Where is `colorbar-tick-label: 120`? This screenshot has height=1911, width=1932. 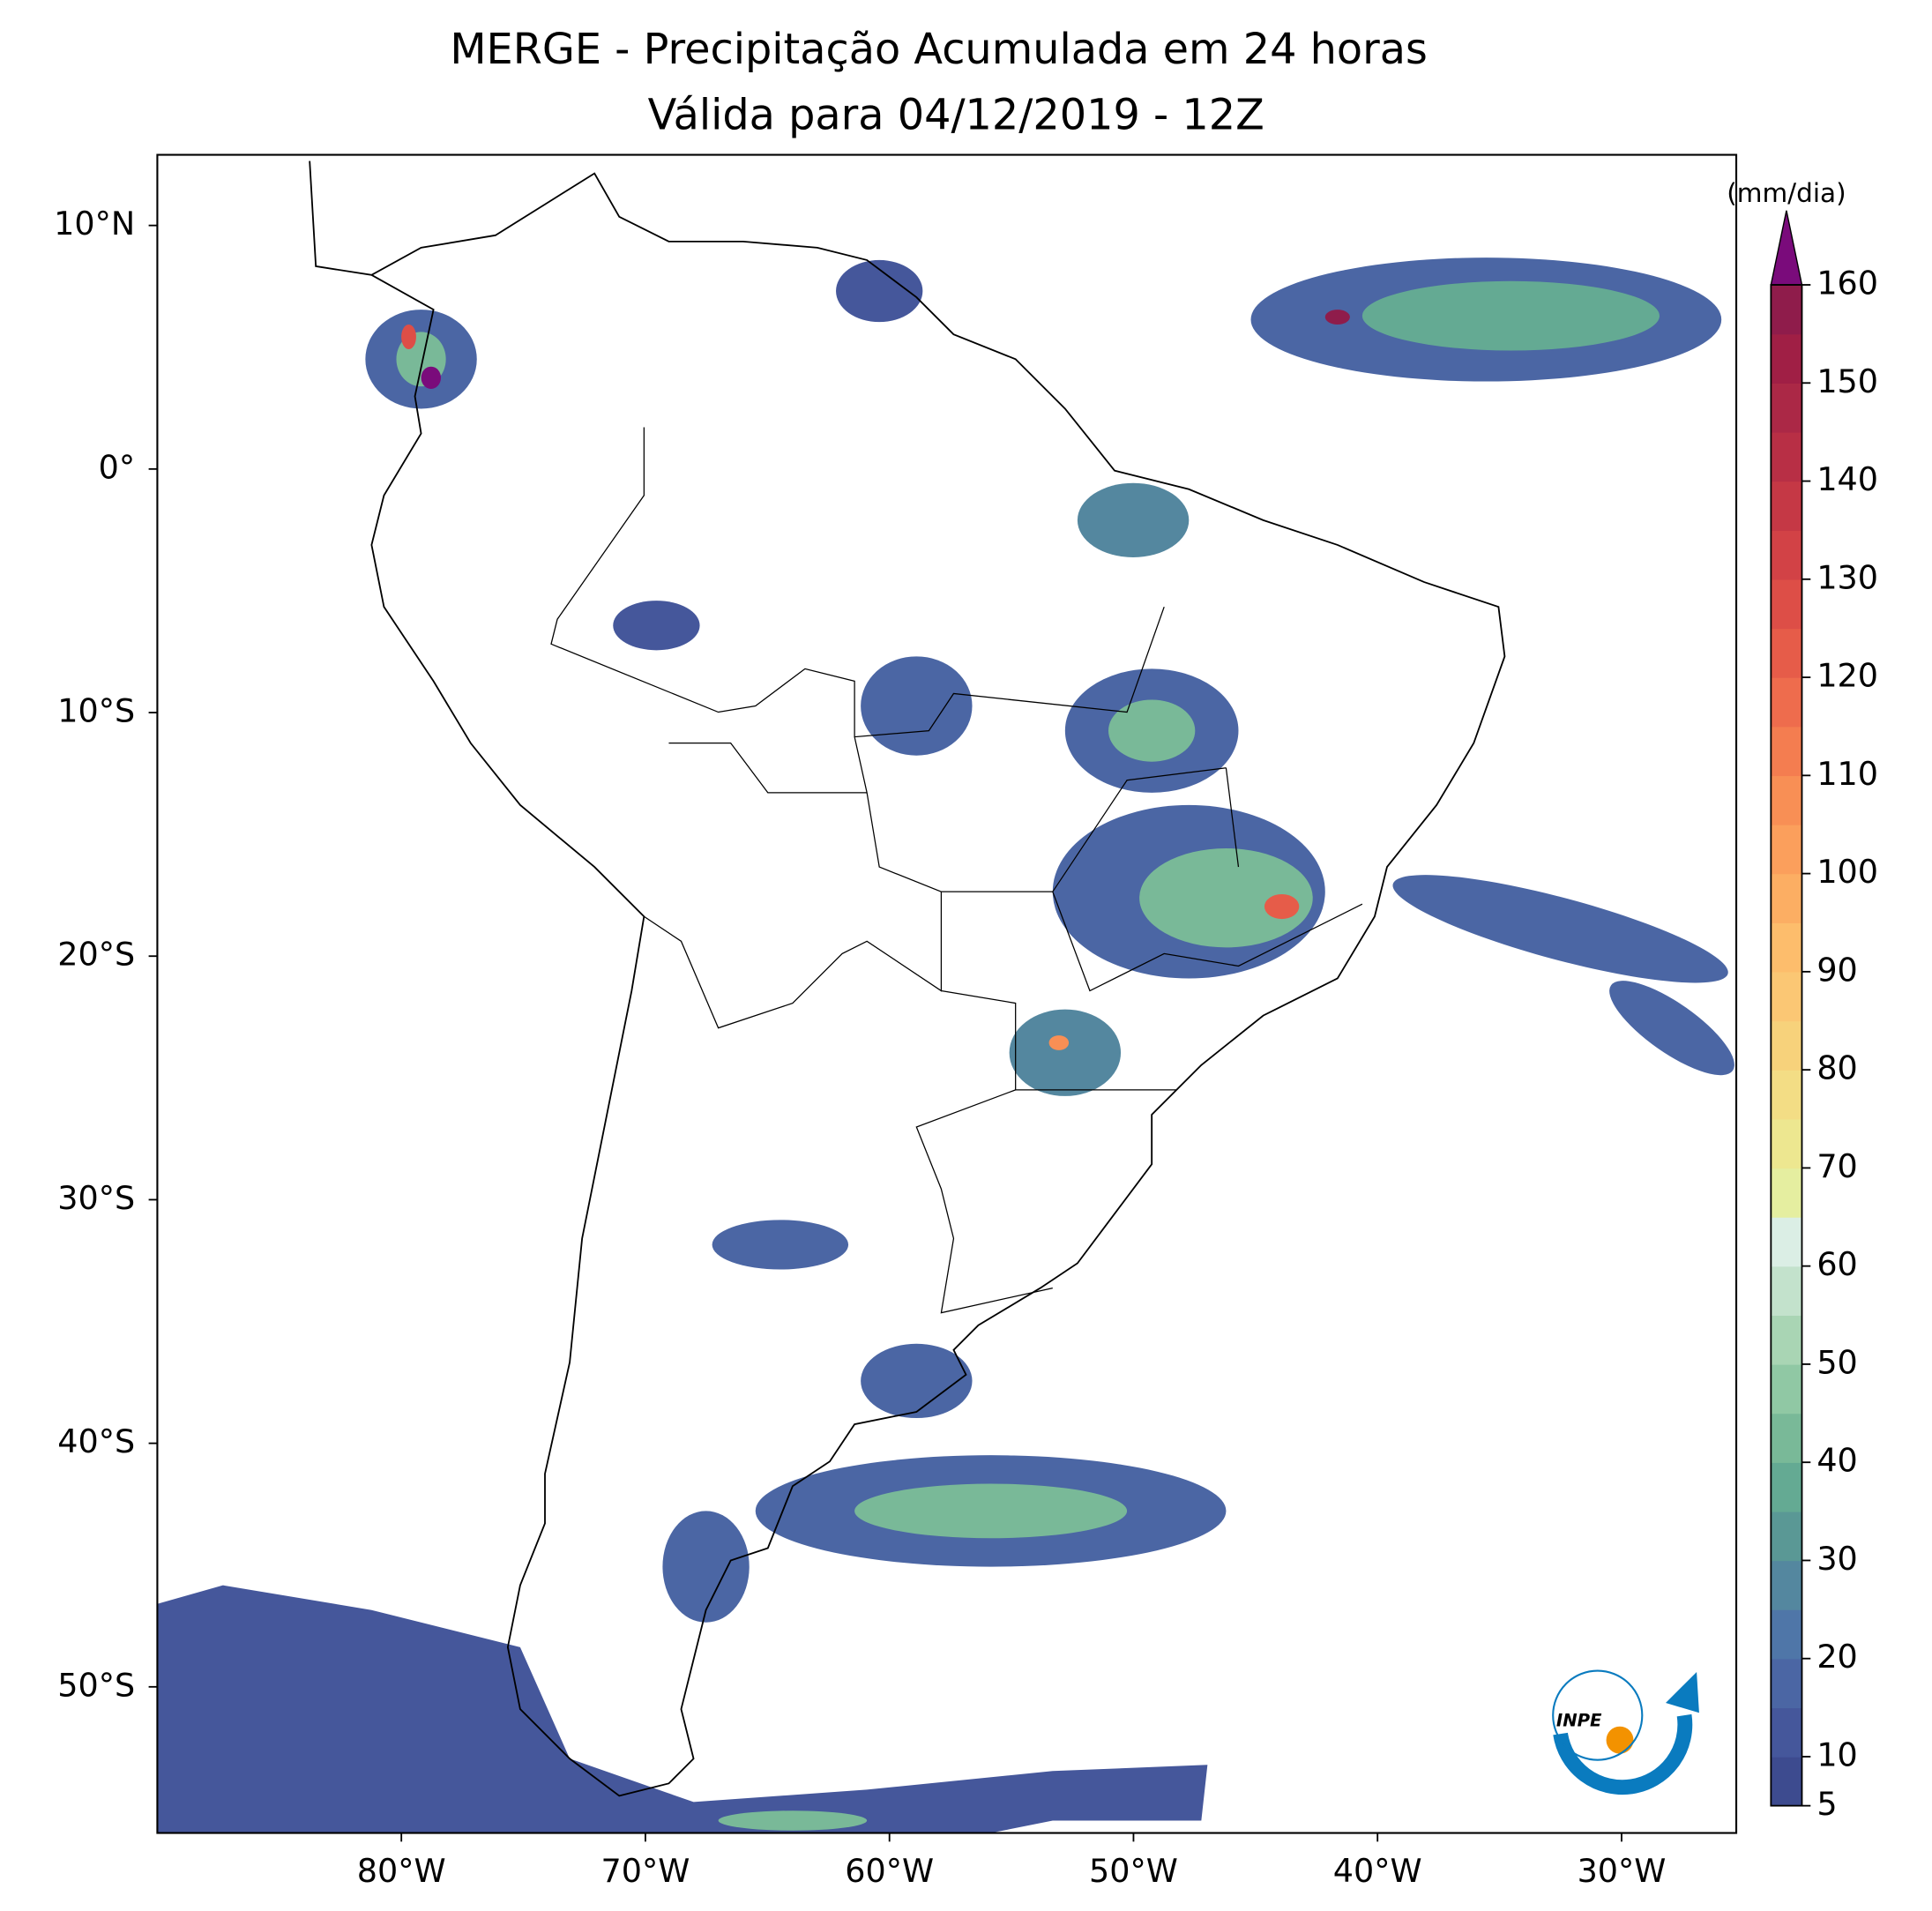 colorbar-tick-label: 120 is located at coordinates (1847, 676).